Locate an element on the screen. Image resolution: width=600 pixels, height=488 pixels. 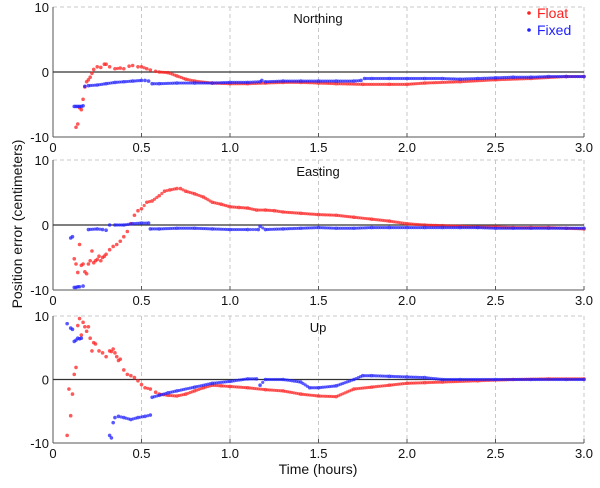
legend-label-float: Float is located at coordinates (552, 13).